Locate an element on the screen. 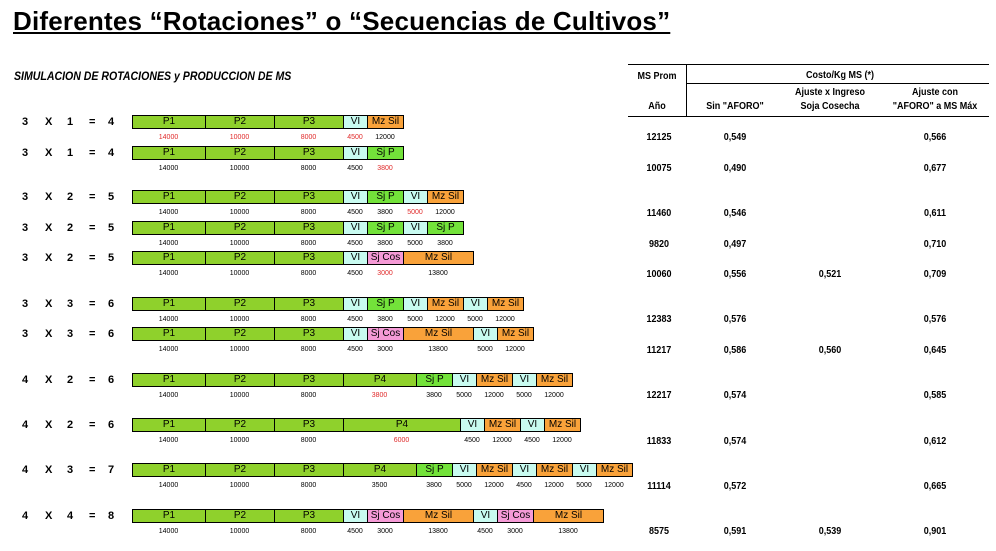 This screenshot has height=551, width=996. formula-token: 2 is located at coordinates (70, 425).